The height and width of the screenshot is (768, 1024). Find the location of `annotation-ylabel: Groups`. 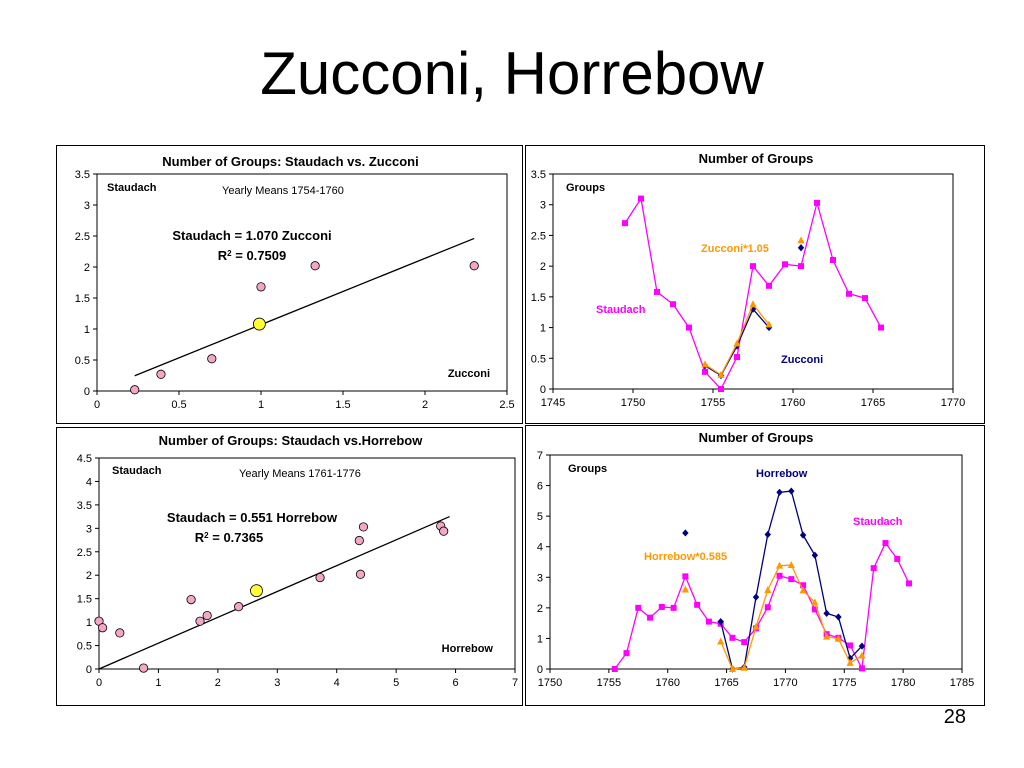

annotation-ylabel: Groups is located at coordinates (587, 469).